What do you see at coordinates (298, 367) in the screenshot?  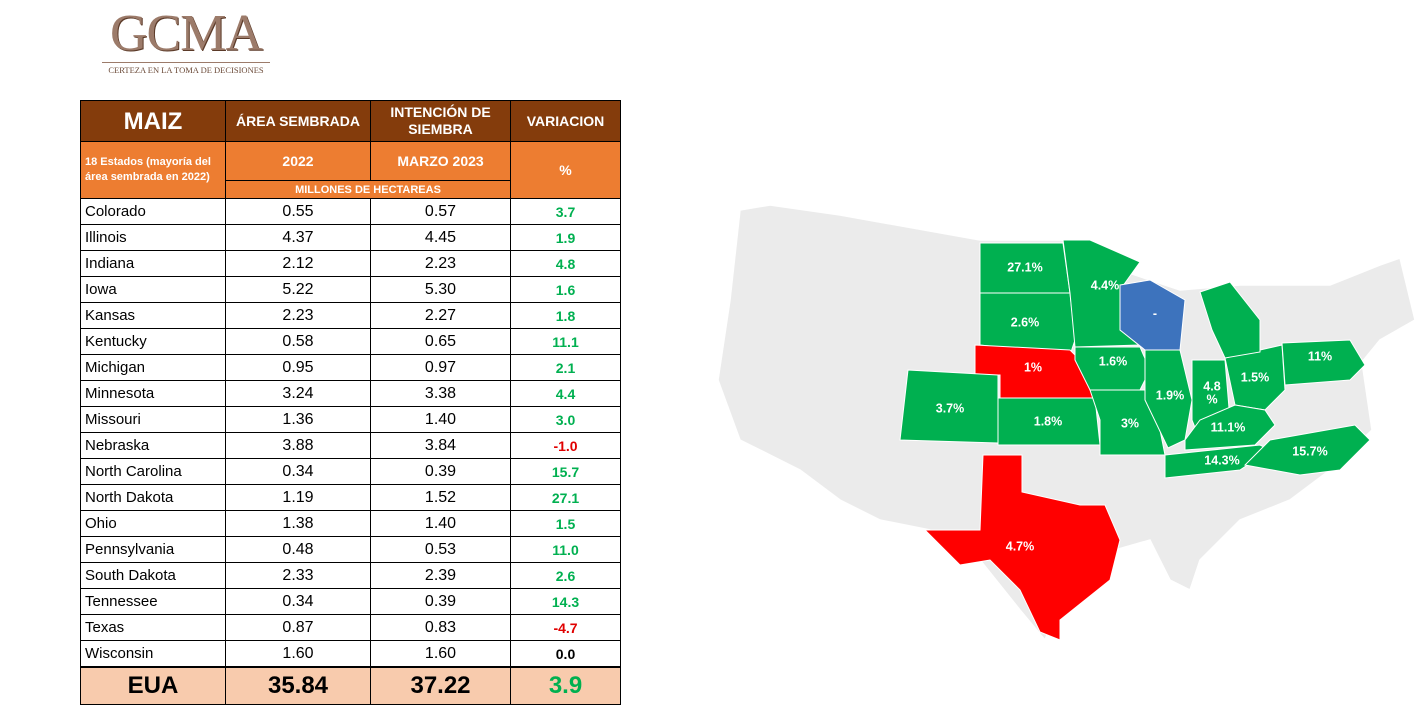 I see `value-cell: 0.95` at bounding box center [298, 367].